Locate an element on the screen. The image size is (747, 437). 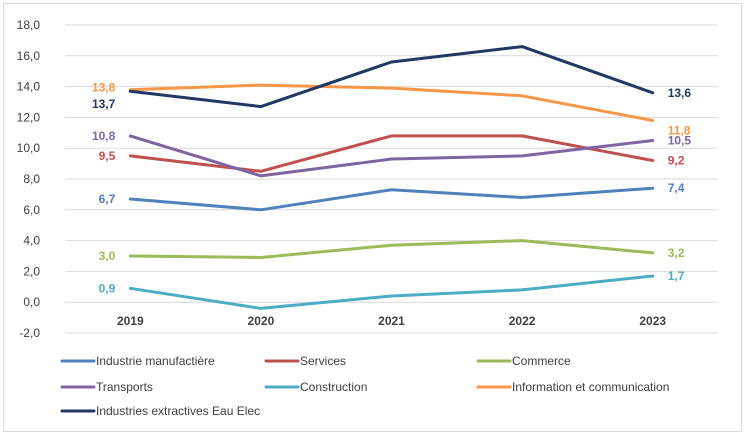
y-tick-label: 8,0 is located at coordinates (31, 179).